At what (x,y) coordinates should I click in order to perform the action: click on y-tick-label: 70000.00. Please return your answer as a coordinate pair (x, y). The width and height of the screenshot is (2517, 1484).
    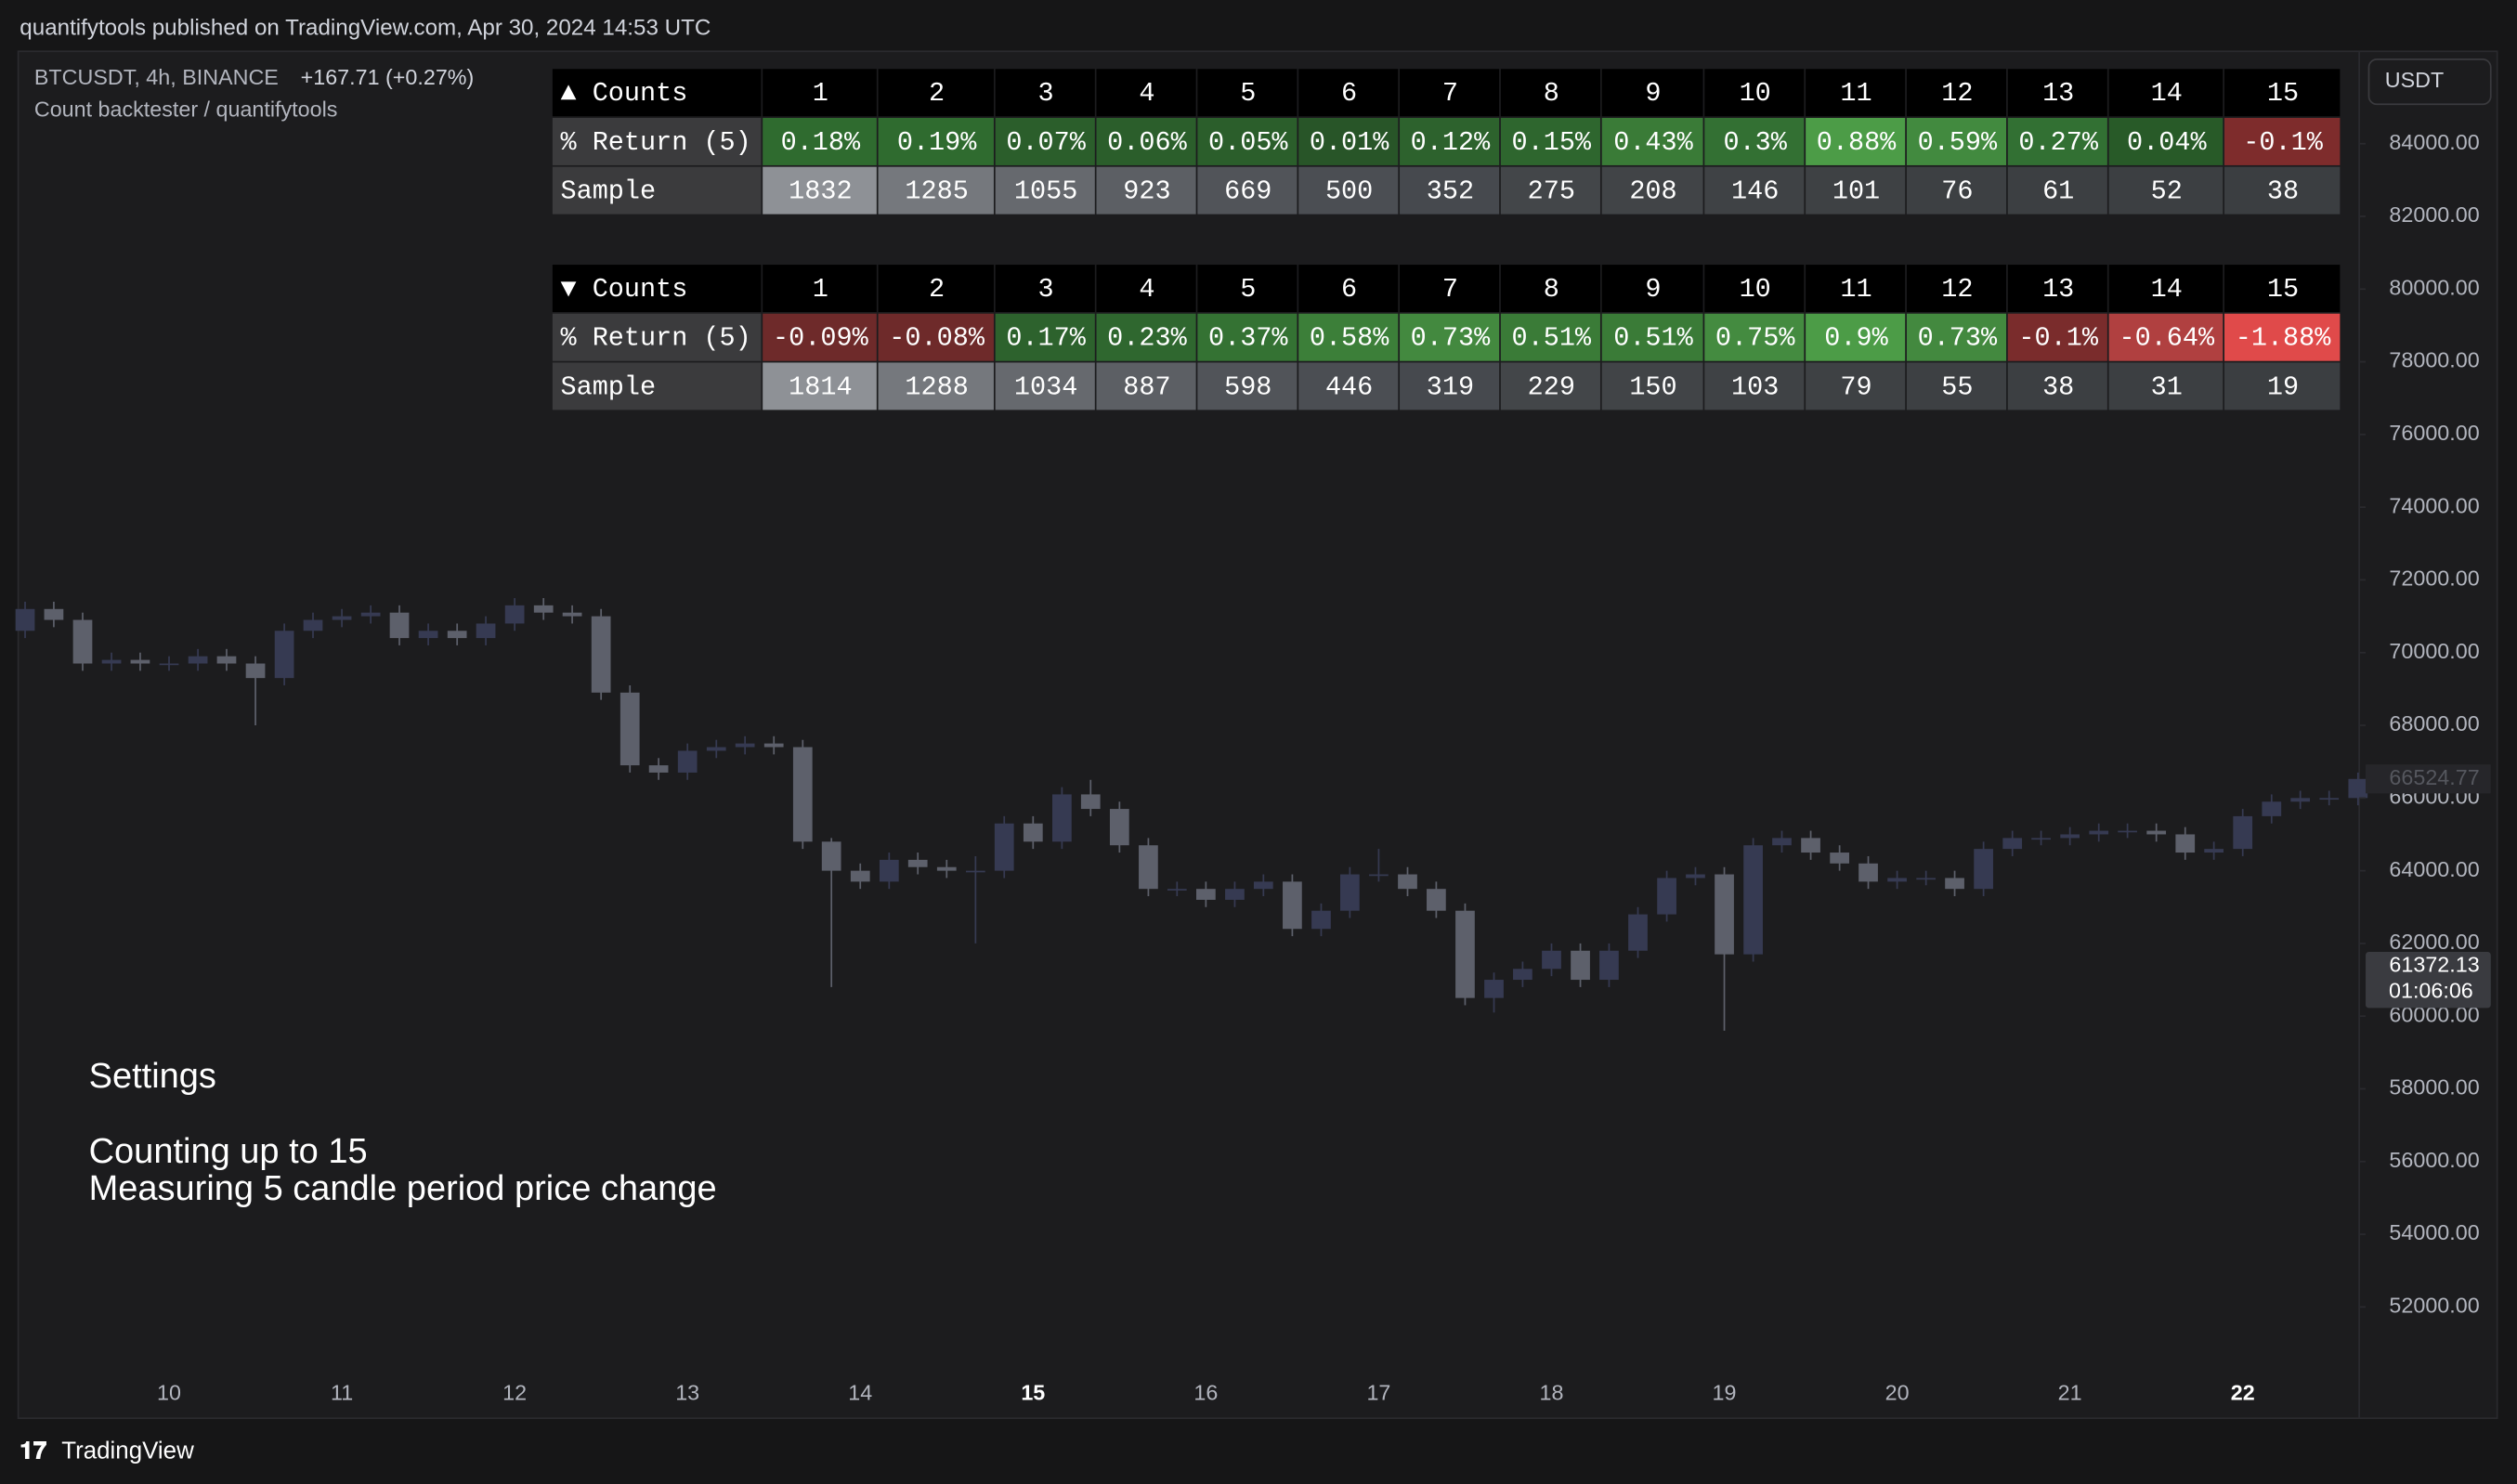
    Looking at the image, I should click on (2434, 651).